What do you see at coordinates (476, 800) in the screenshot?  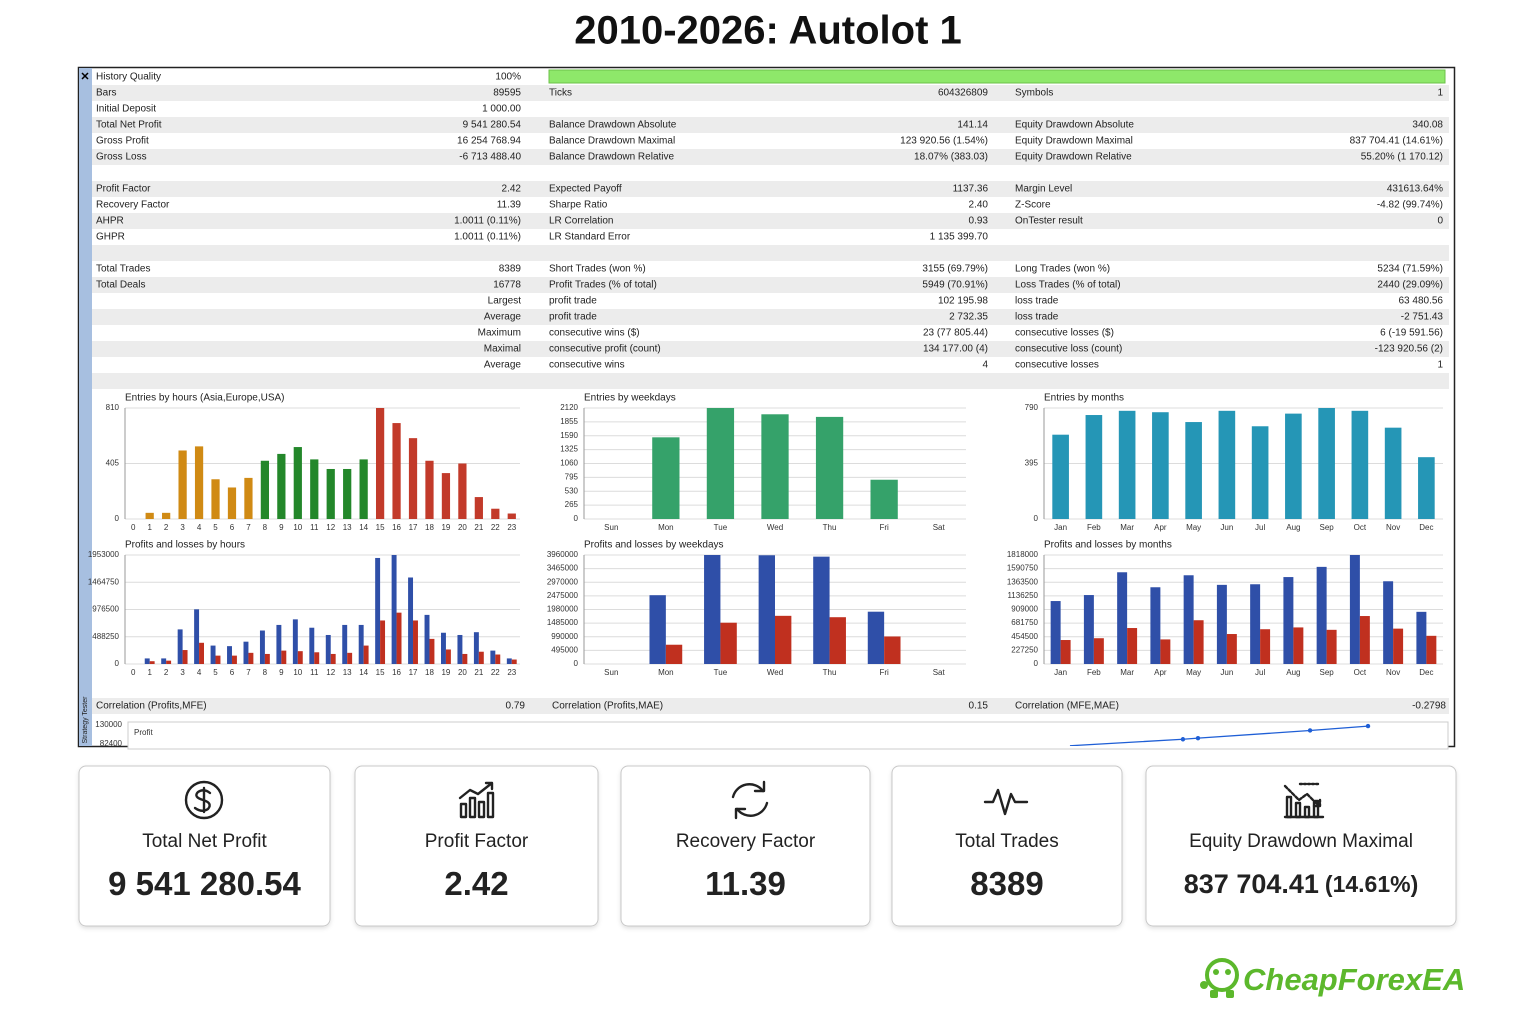 I see `card-icon-bars` at bounding box center [476, 800].